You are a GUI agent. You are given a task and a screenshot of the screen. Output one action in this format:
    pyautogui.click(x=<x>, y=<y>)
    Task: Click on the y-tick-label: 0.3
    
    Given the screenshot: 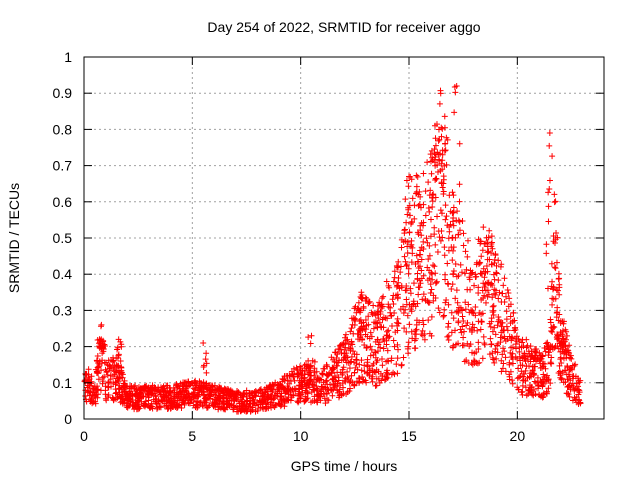 What is the action you would take?
    pyautogui.click(x=63, y=310)
    